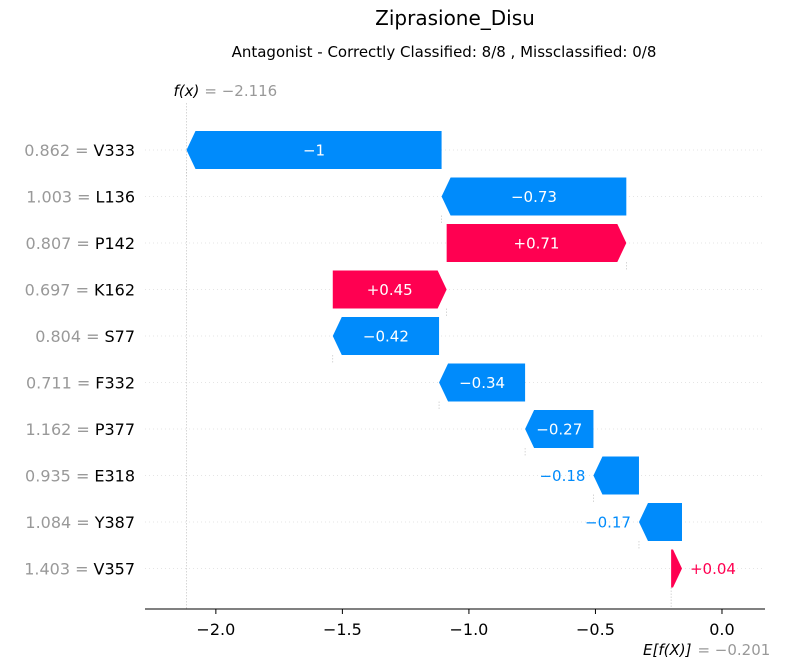 This screenshot has width=792, height=670. I want to click on x-tick-label: 0.0, so click(721, 629).